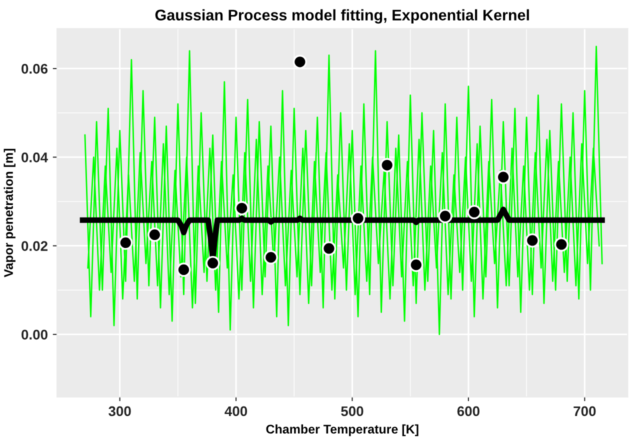  I want to click on x-tick-label: 500, so click(352, 411).